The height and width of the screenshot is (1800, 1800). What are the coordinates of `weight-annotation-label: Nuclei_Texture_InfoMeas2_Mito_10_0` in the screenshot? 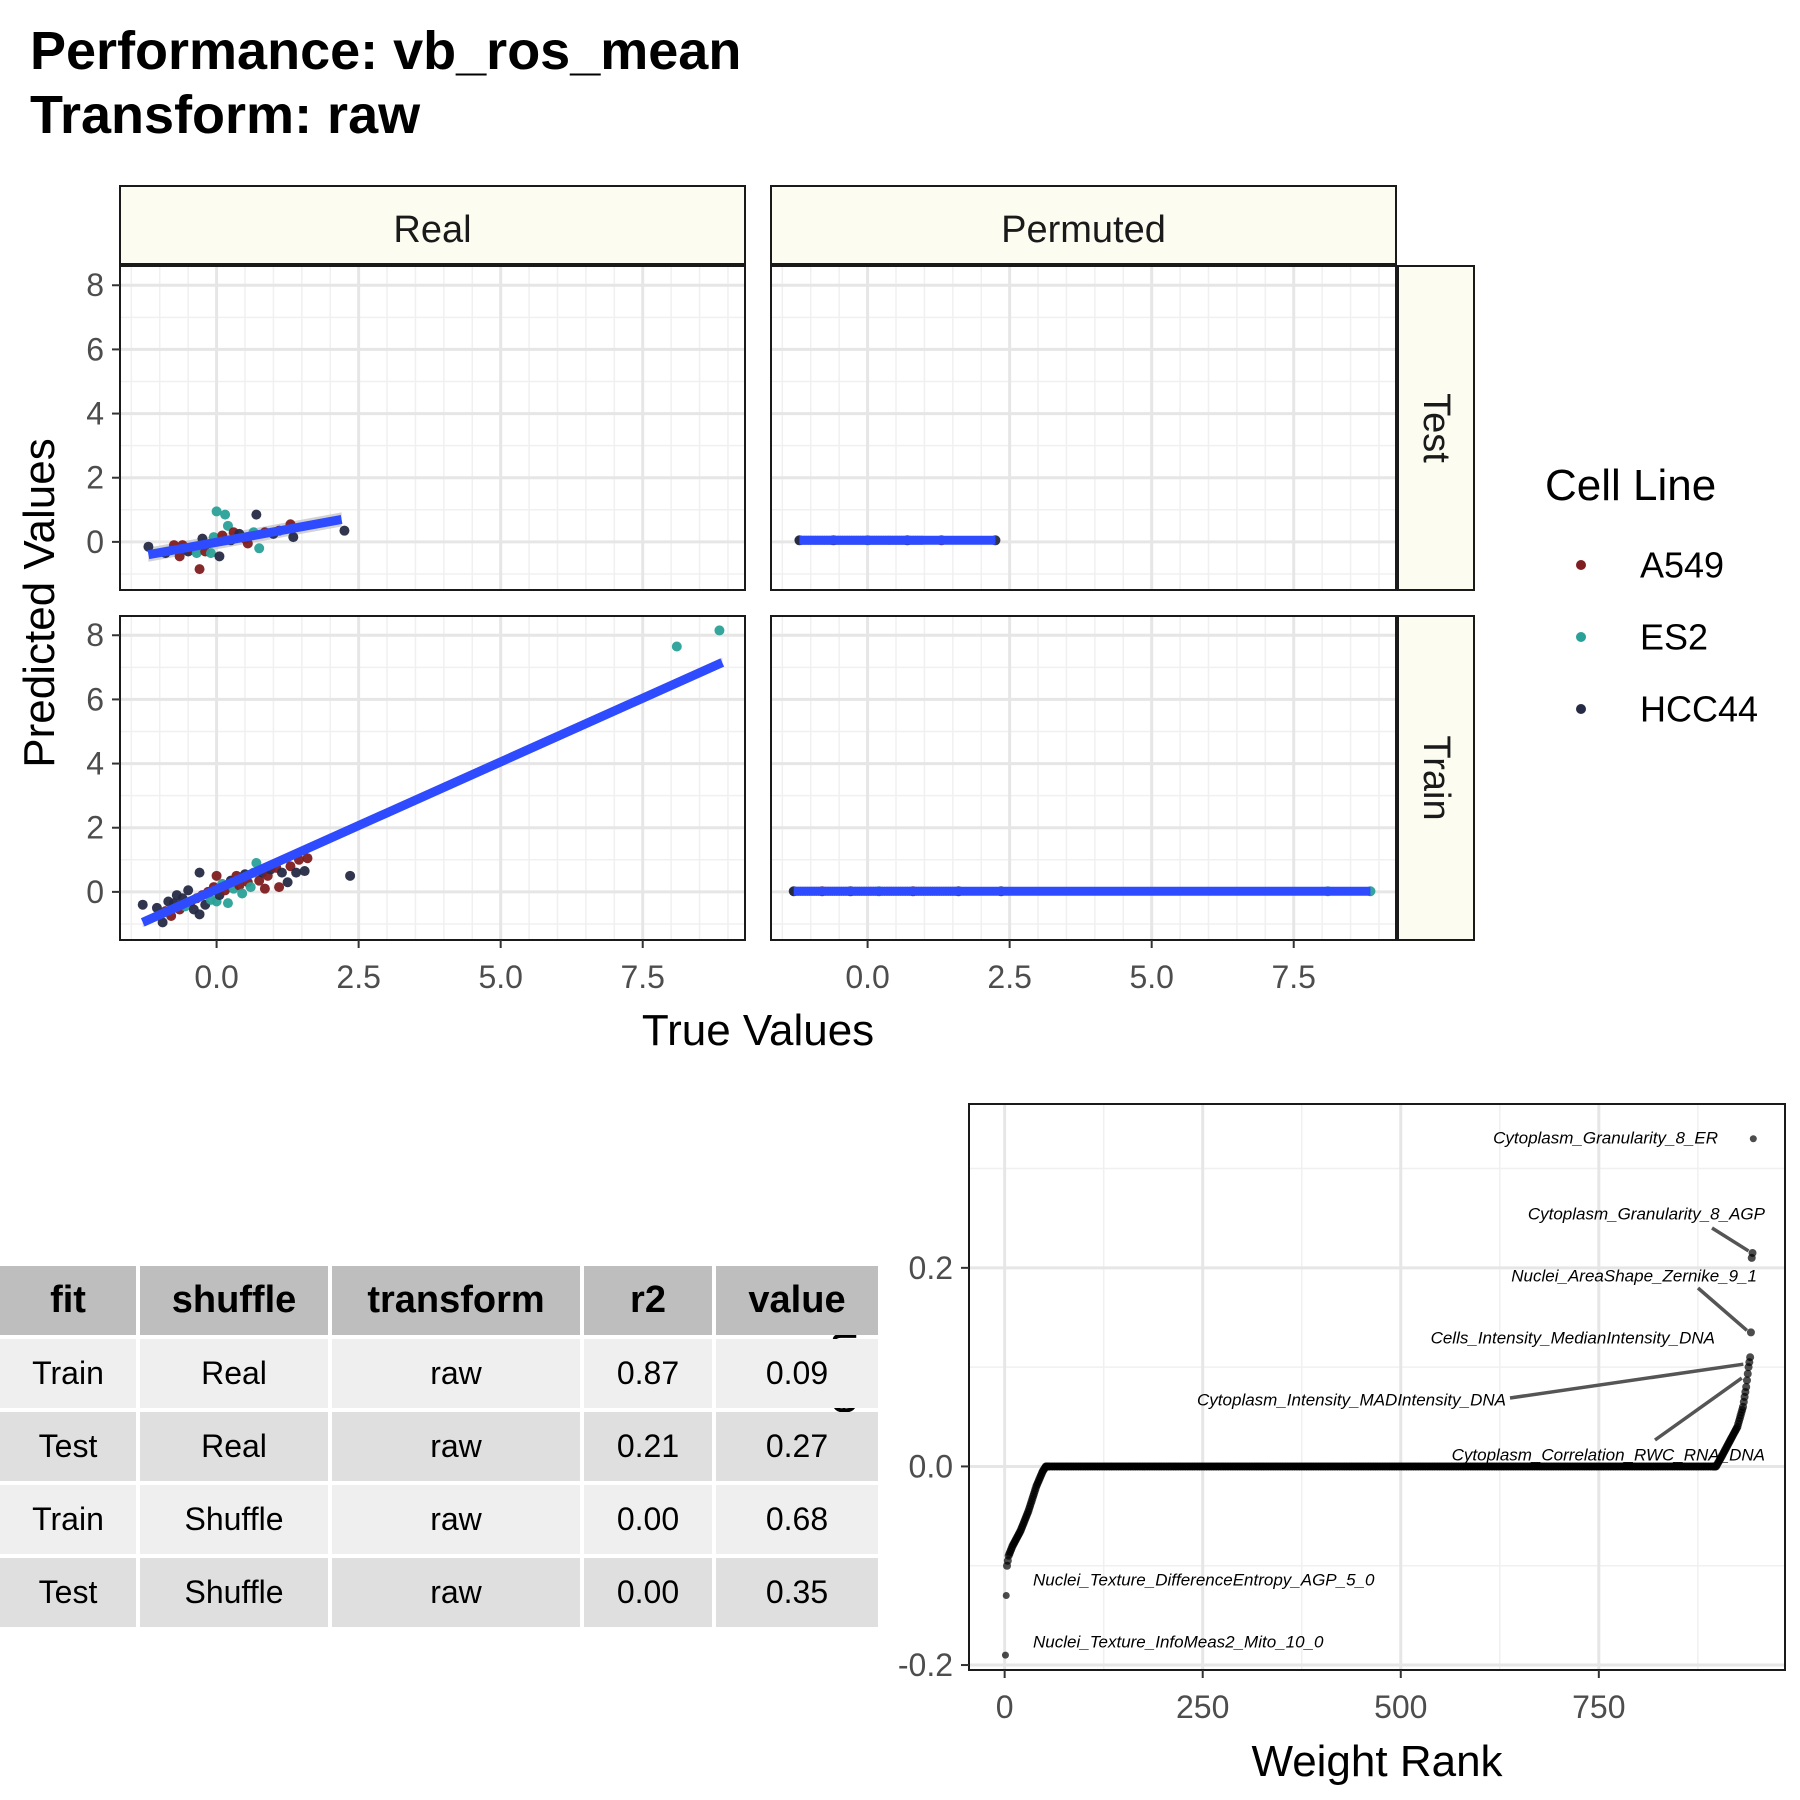 It's located at (1178, 1642).